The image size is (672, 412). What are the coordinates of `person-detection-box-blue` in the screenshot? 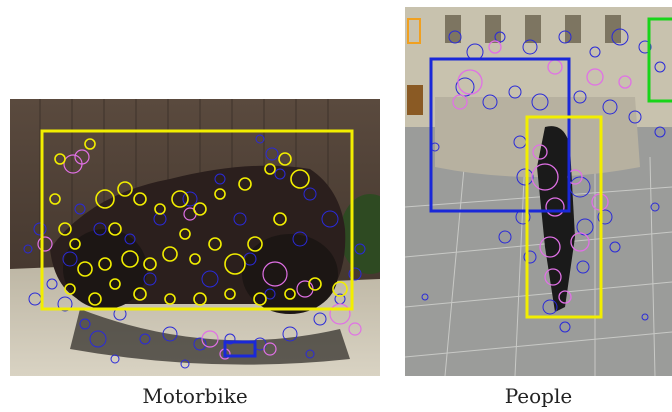 It's located at (500, 135).